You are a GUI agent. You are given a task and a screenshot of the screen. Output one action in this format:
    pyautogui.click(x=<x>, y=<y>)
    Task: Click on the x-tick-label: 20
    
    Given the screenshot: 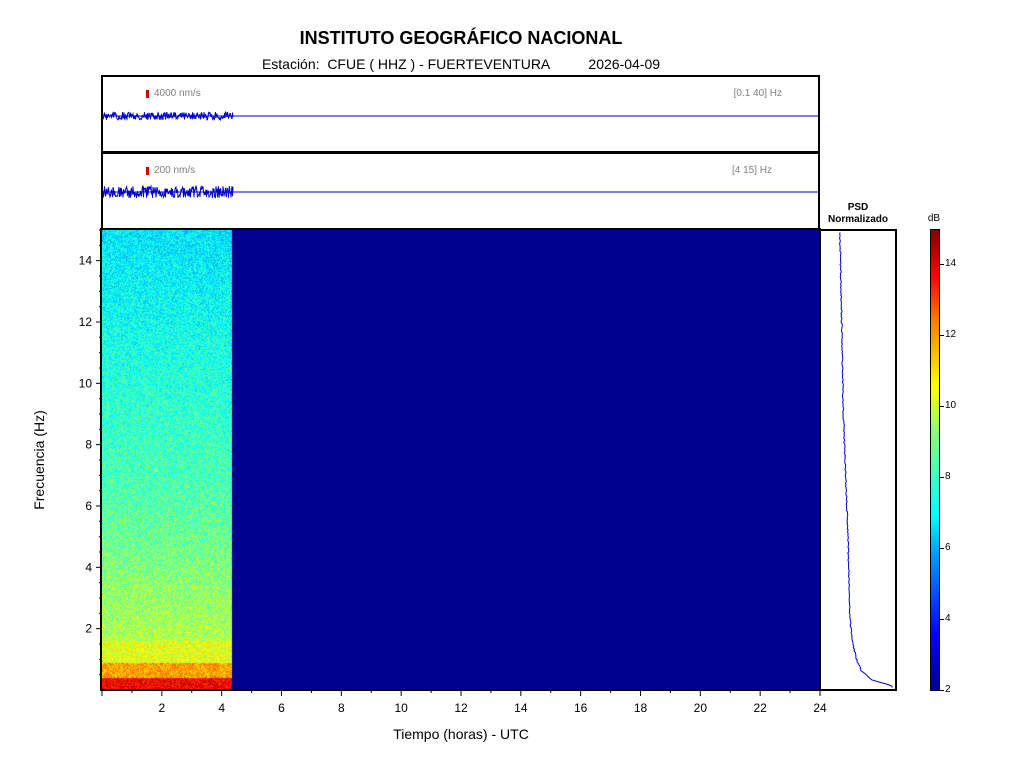 What is the action you would take?
    pyautogui.click(x=701, y=708)
    